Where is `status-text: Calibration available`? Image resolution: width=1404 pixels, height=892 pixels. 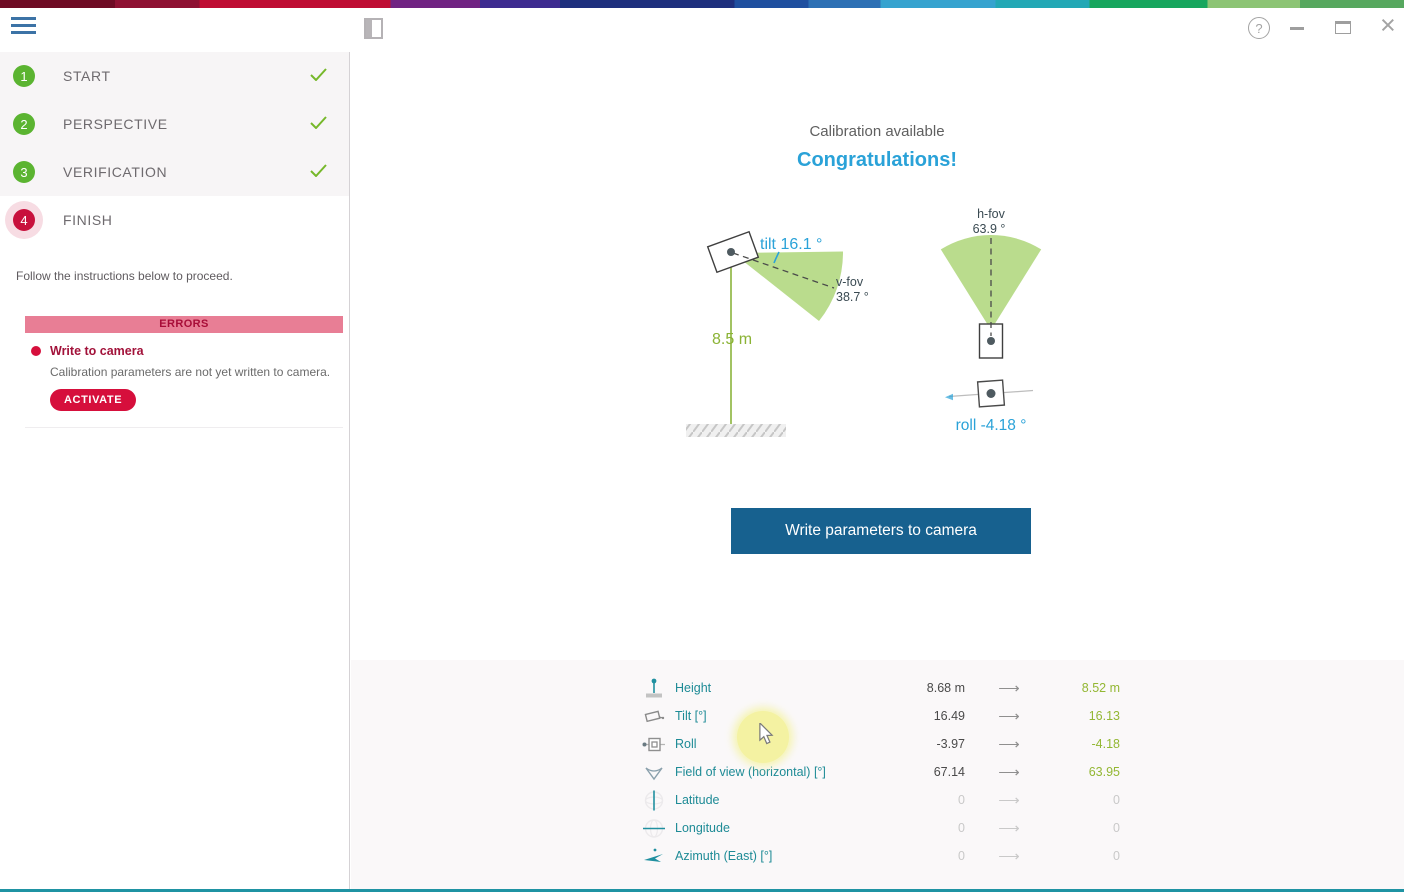
status-text: Calibration available is located at coordinates (877, 131).